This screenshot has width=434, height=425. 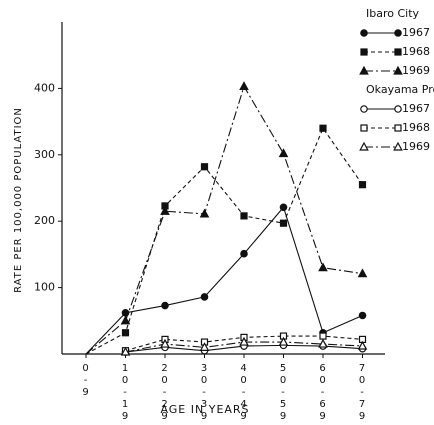 I want to click on x-axis-label: AGE IN YEARS, so click(x=204, y=409).